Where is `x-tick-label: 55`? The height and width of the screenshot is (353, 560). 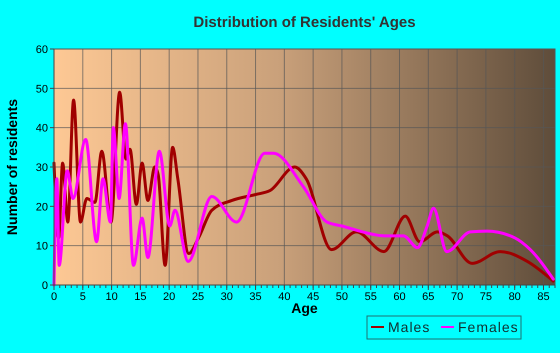
x-tick-label: 55 is located at coordinates (370, 297).